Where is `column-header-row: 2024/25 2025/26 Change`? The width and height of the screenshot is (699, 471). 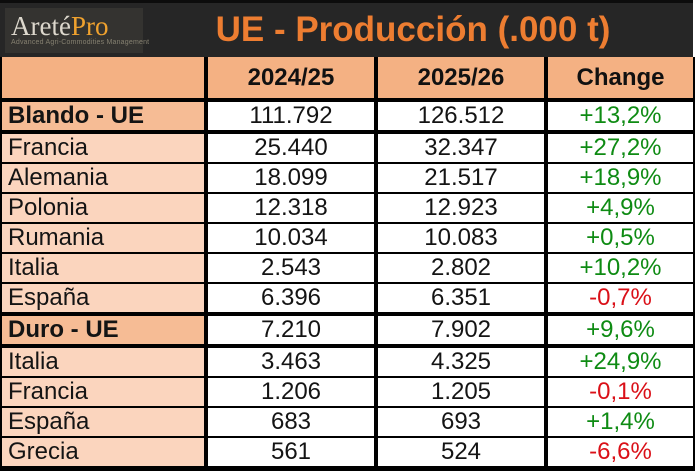 column-header-row: 2024/25 2025/26 Change is located at coordinates (347, 79).